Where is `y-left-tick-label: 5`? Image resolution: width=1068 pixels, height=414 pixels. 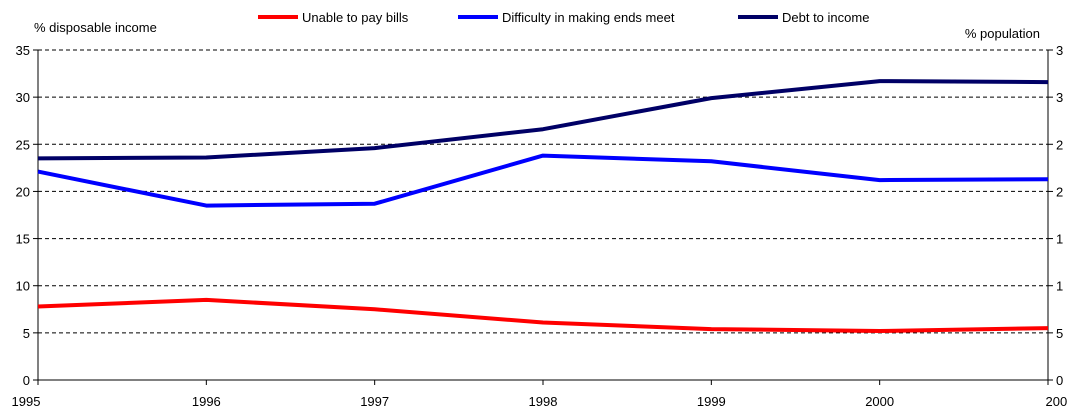 y-left-tick-label: 5 is located at coordinates (26, 333).